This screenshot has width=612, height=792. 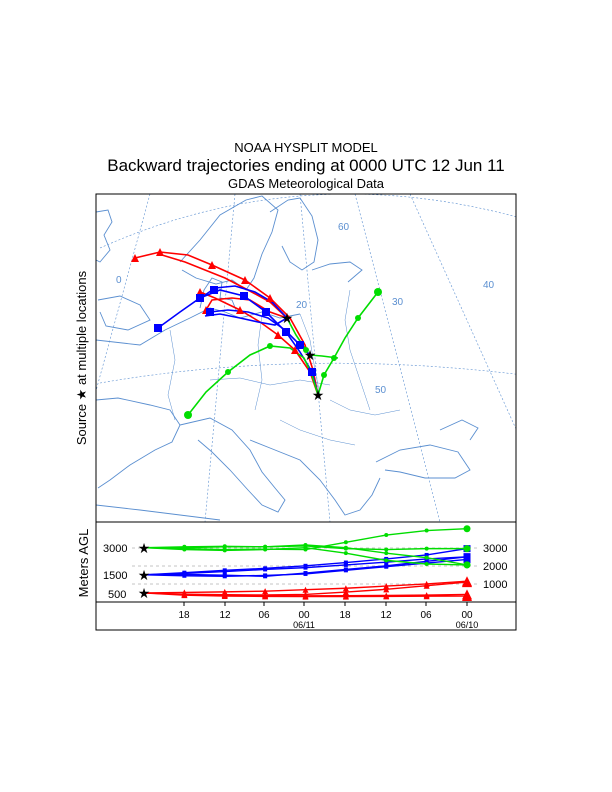 I want to click on time-label: 00, so click(x=304, y=615).